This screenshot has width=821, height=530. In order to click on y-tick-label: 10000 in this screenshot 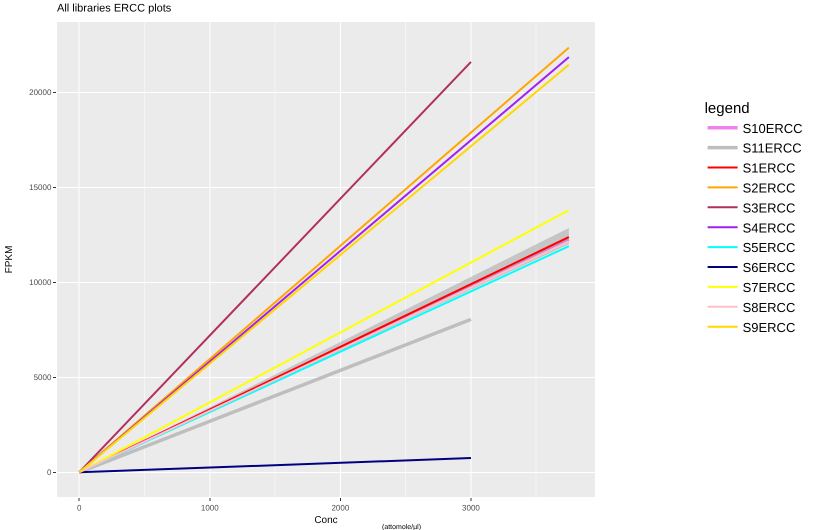, I will do `click(40, 283)`.